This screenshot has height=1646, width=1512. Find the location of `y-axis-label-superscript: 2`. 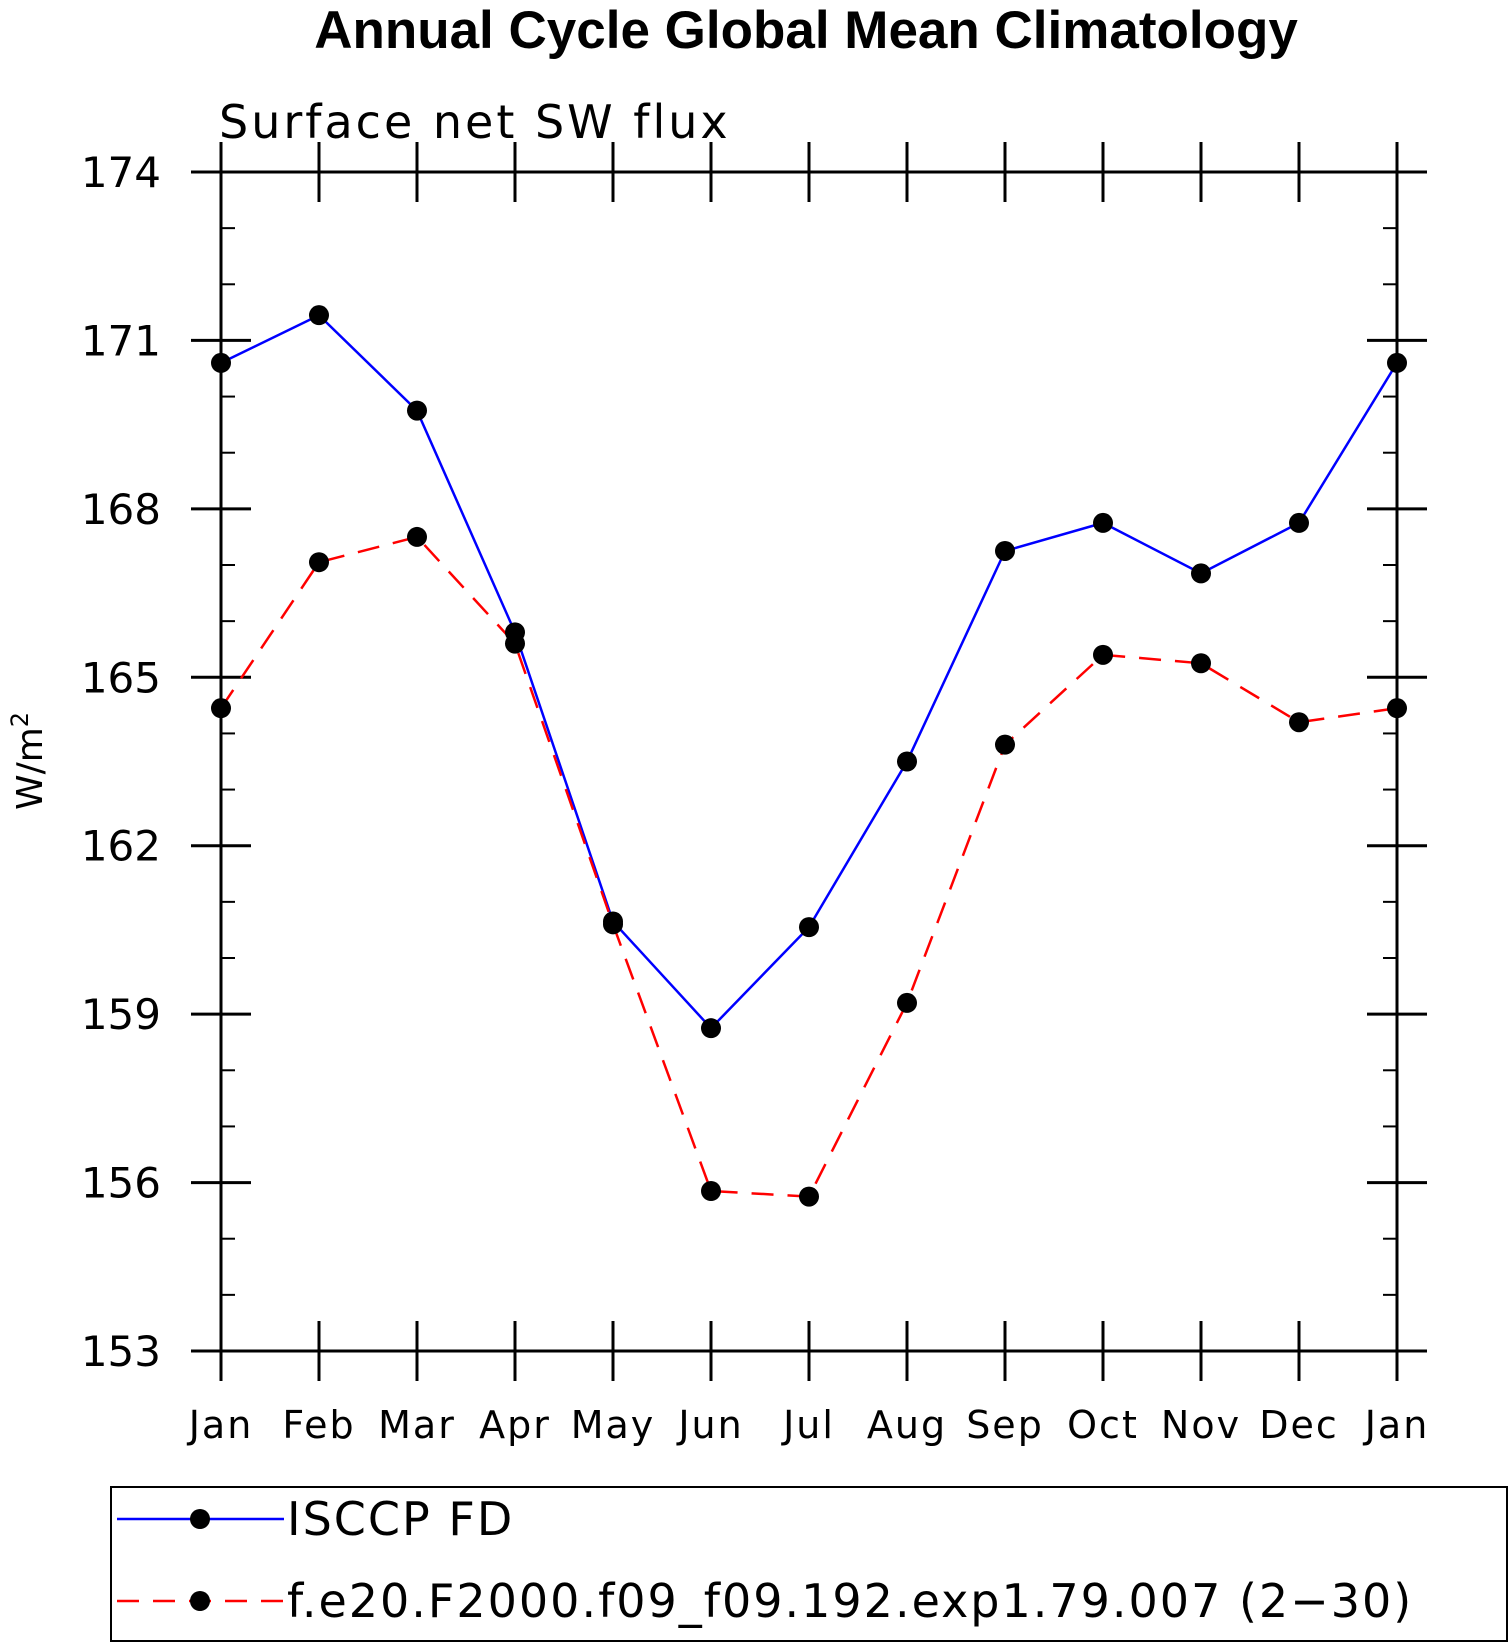

y-axis-label-superscript: 2 is located at coordinates (20, 719).